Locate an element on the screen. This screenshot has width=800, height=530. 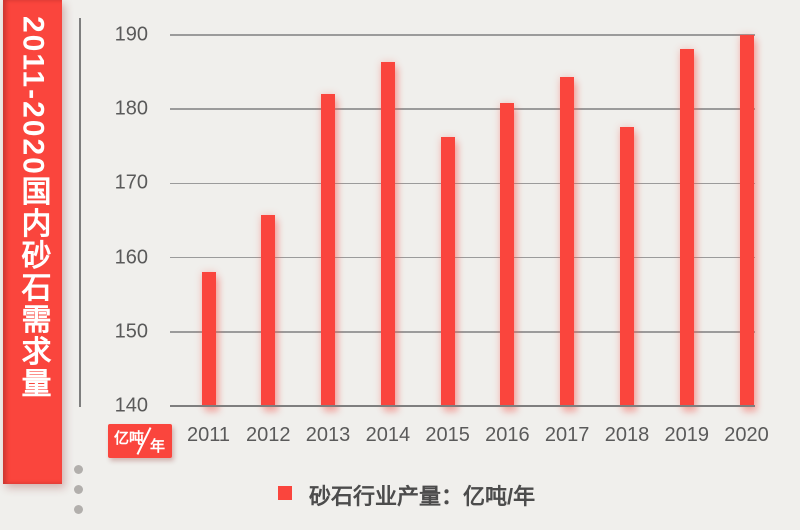
x-tick-label-2014: 2014 is located at coordinates (388, 435).